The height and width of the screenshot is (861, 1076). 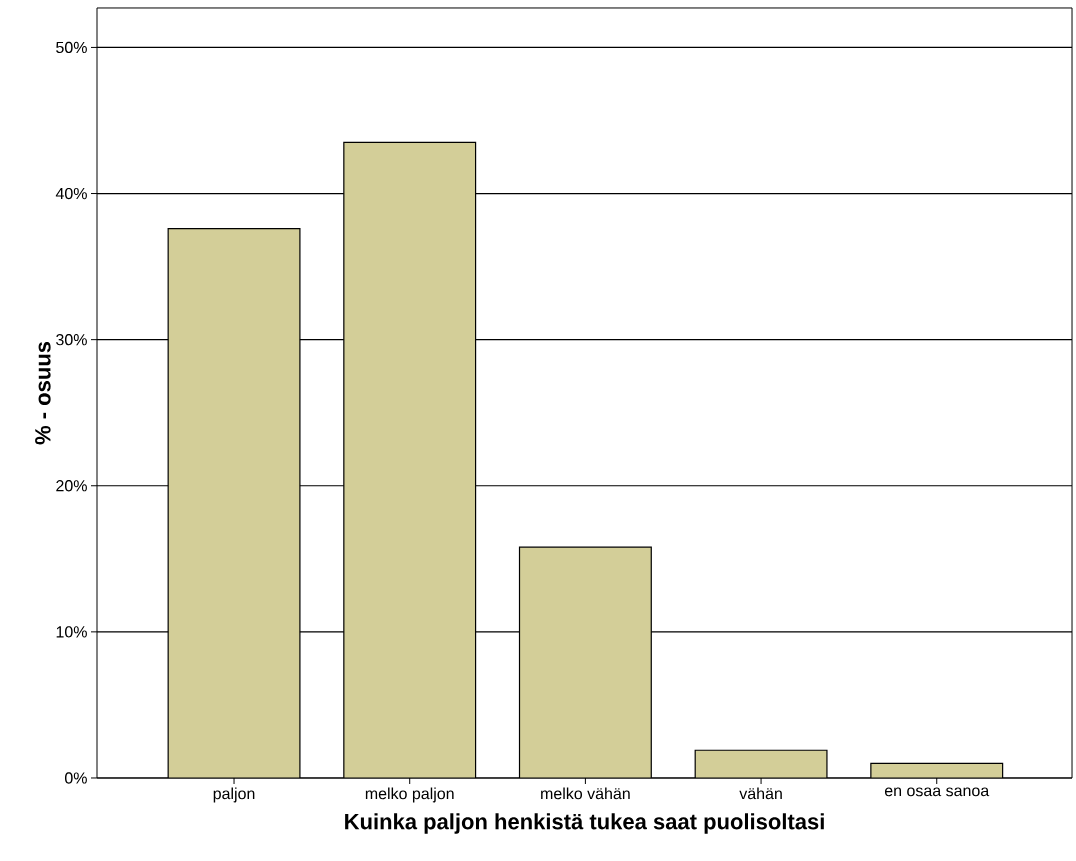 What do you see at coordinates (234, 795) in the screenshot?
I see `x-tick-label: paljon` at bounding box center [234, 795].